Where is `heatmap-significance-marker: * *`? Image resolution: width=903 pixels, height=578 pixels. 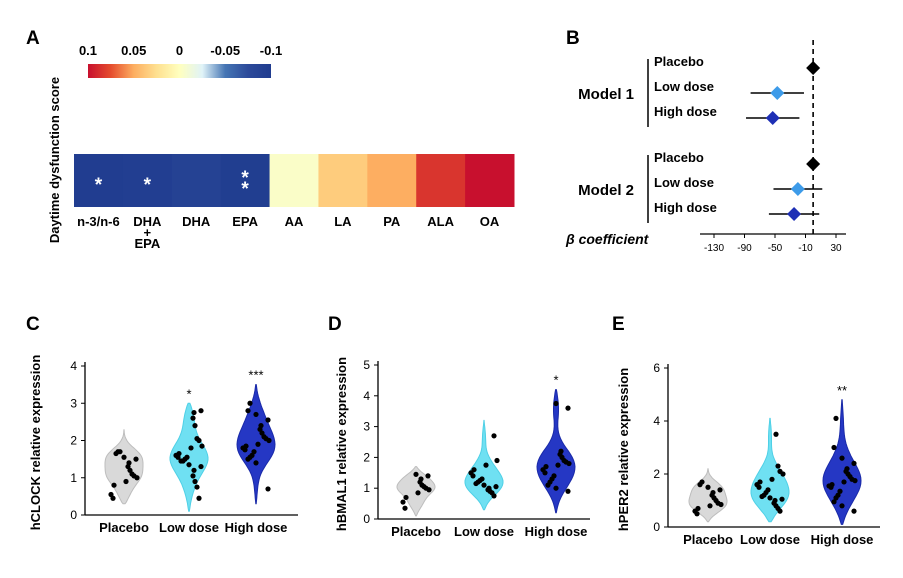 heatmap-significance-marker: * * is located at coordinates (245, 184).